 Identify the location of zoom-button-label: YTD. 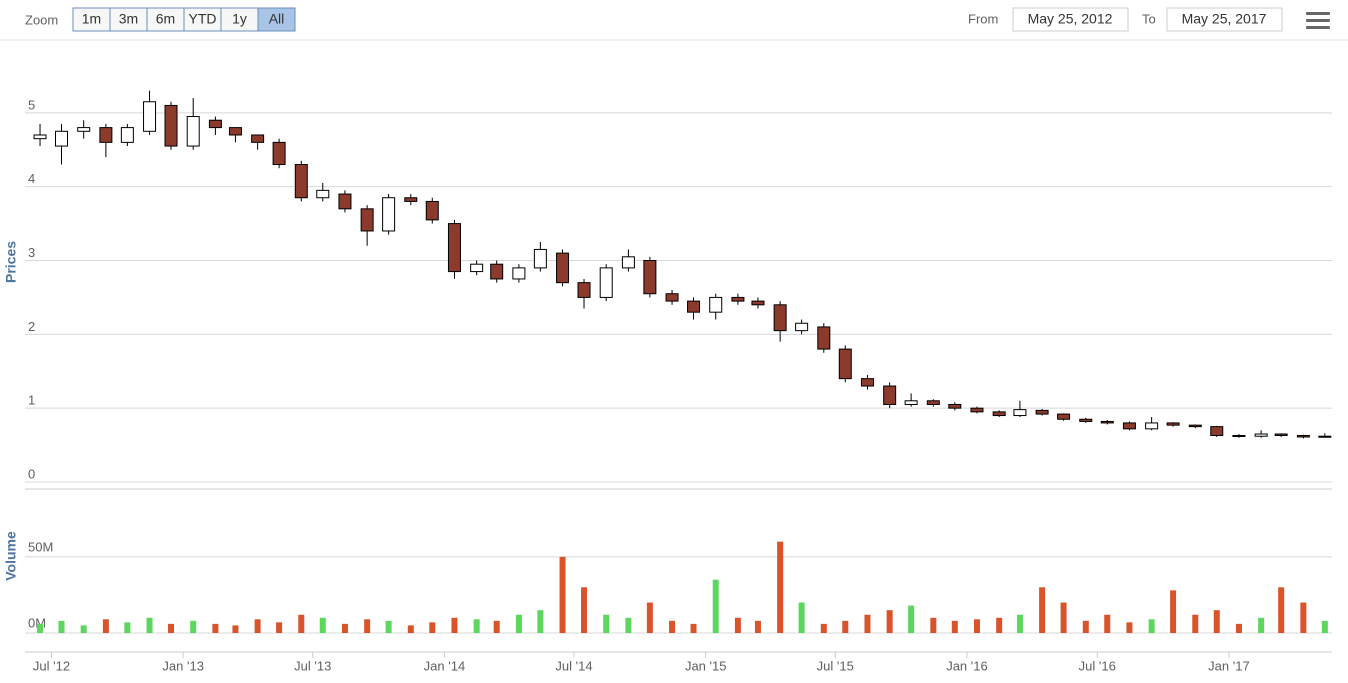
(203, 19).